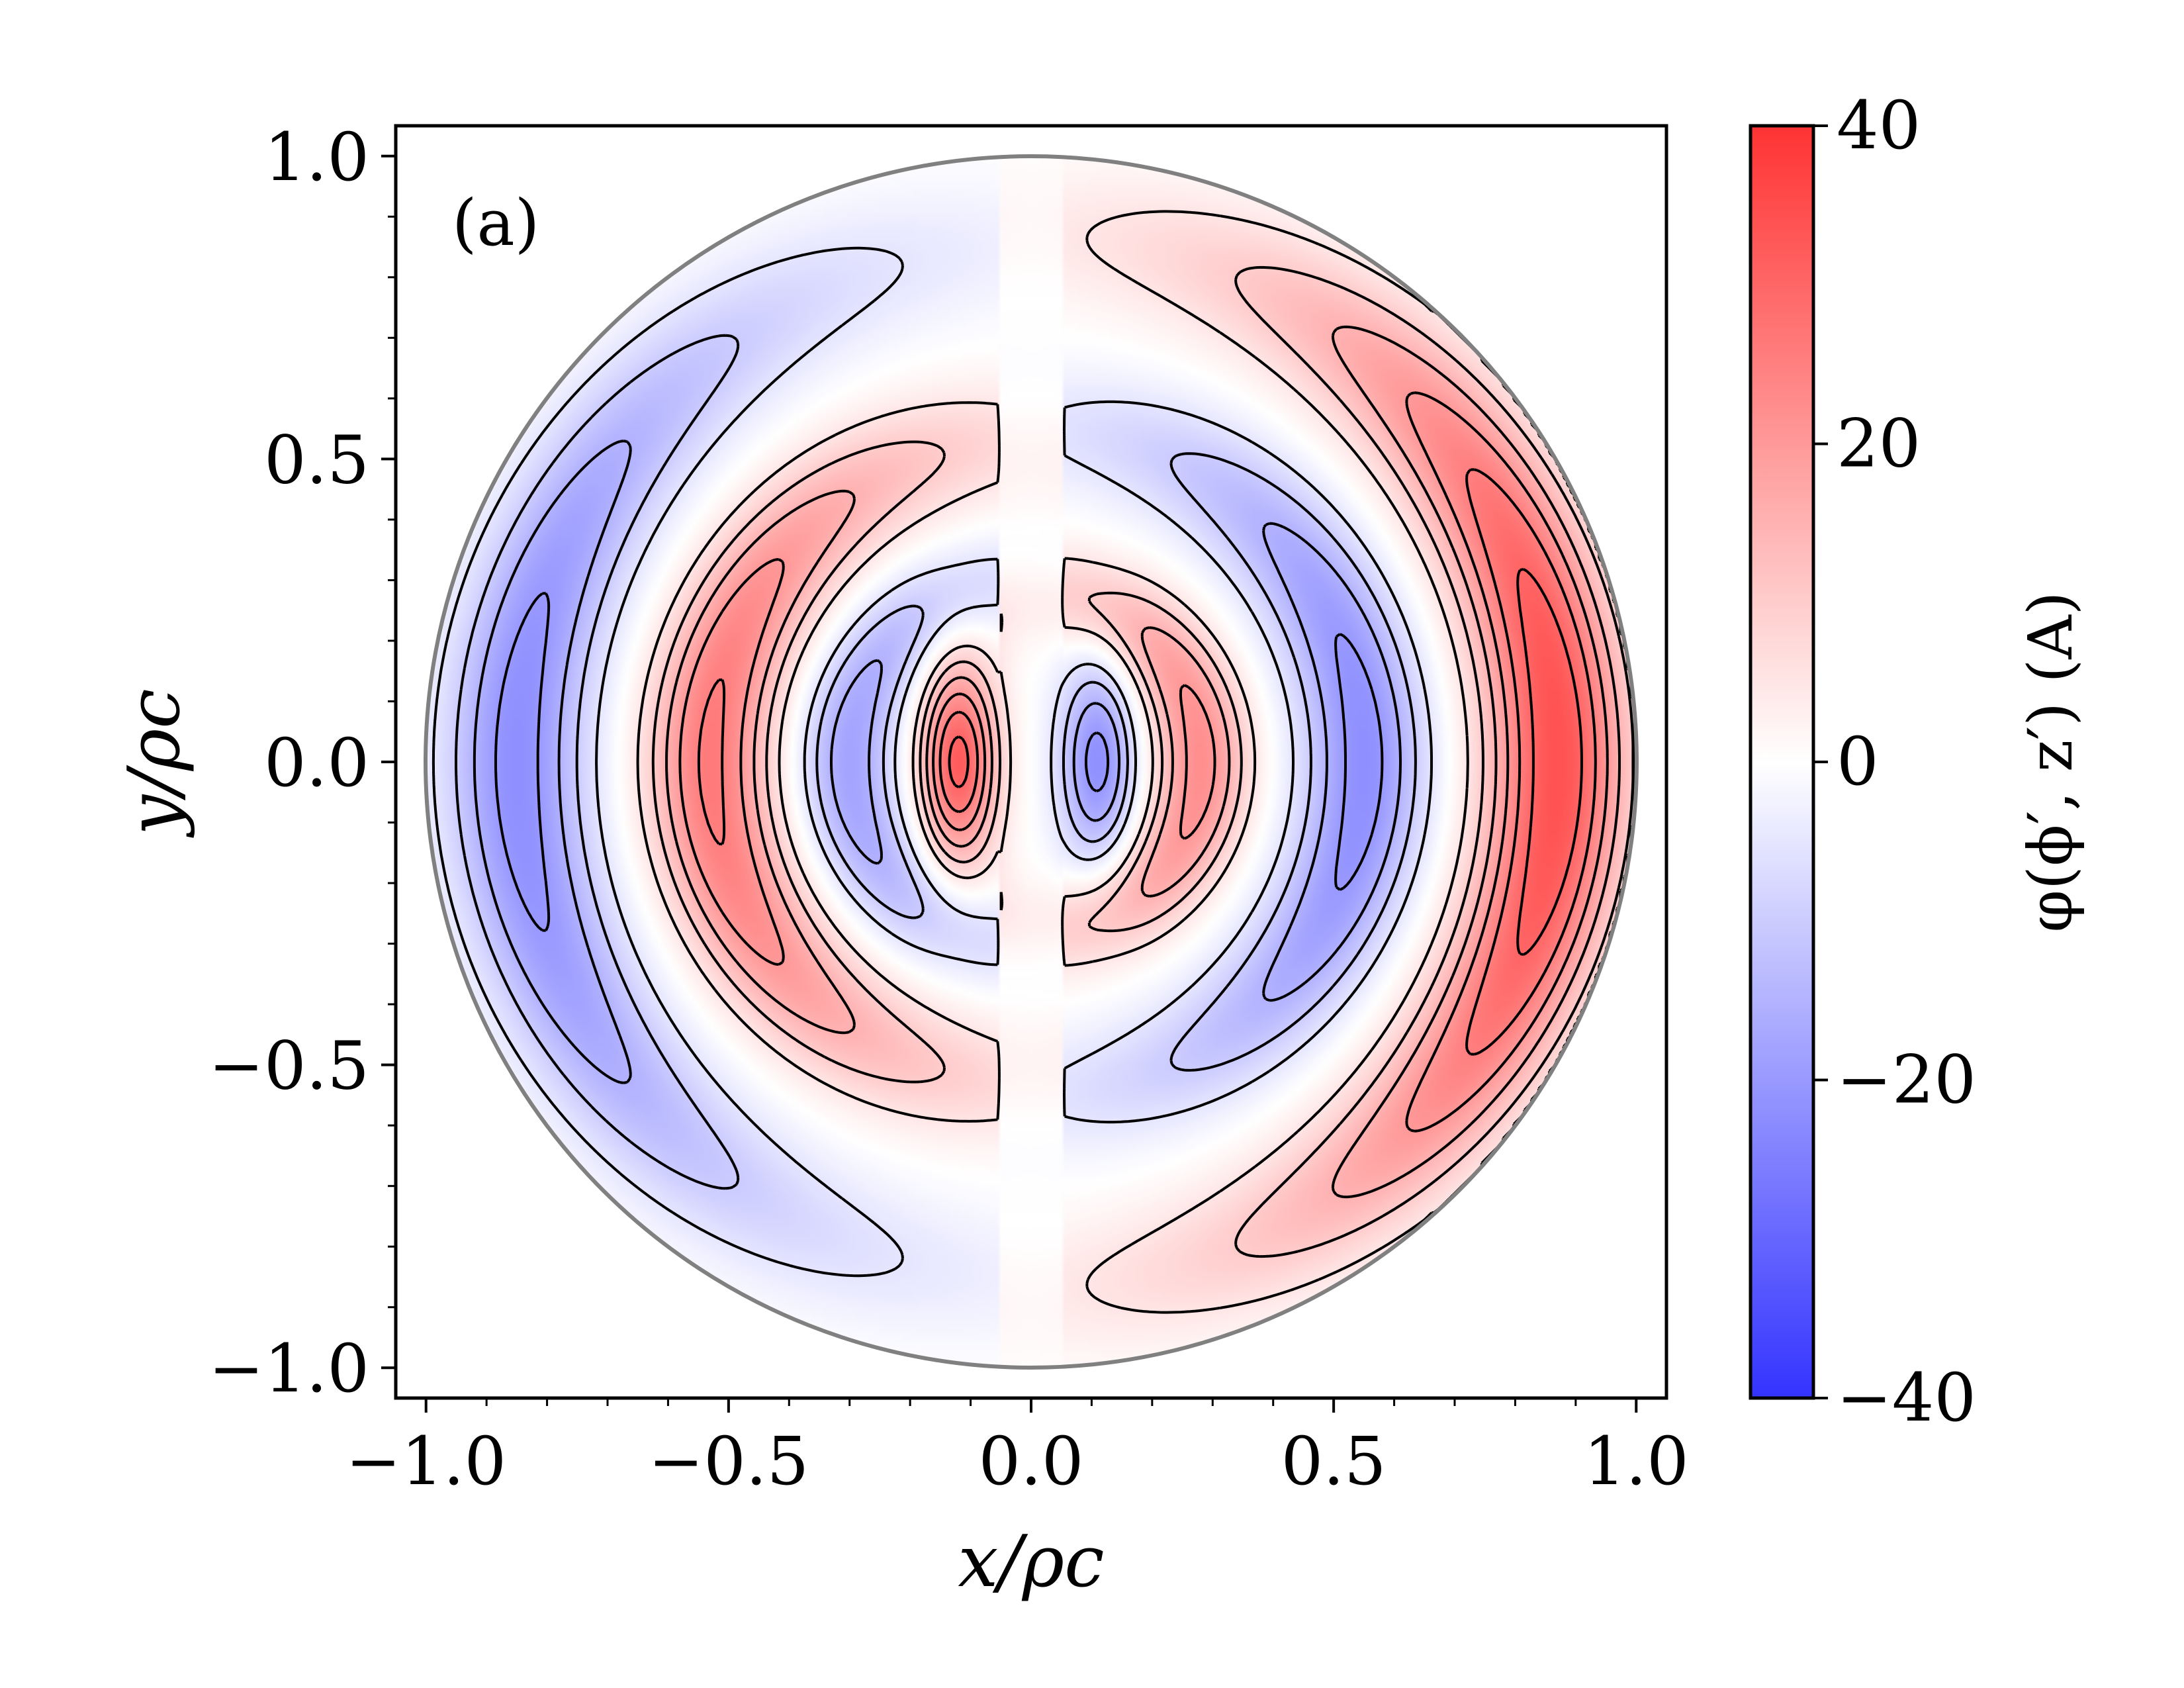  Describe the element at coordinates (1636, 1461) in the screenshot. I see `x-tick-label: 1.0` at that location.